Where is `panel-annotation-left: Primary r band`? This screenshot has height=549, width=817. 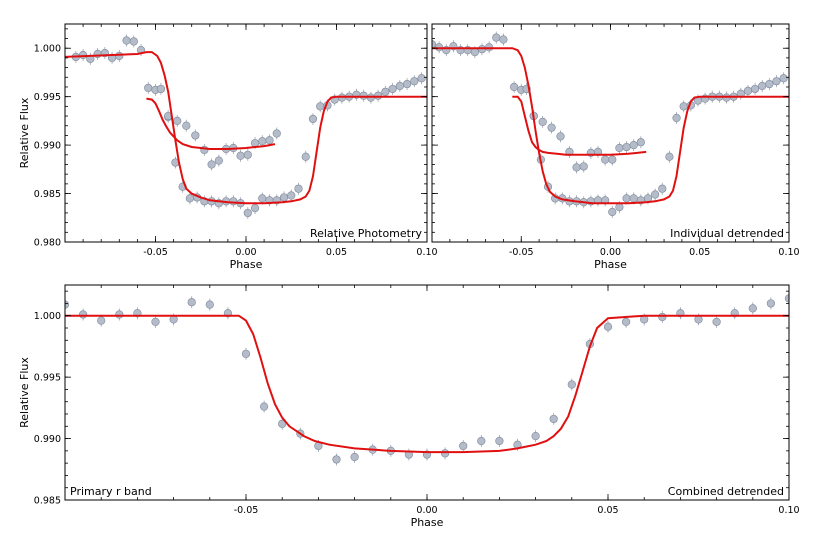
panel-annotation-left: Primary r band is located at coordinates (111, 491).